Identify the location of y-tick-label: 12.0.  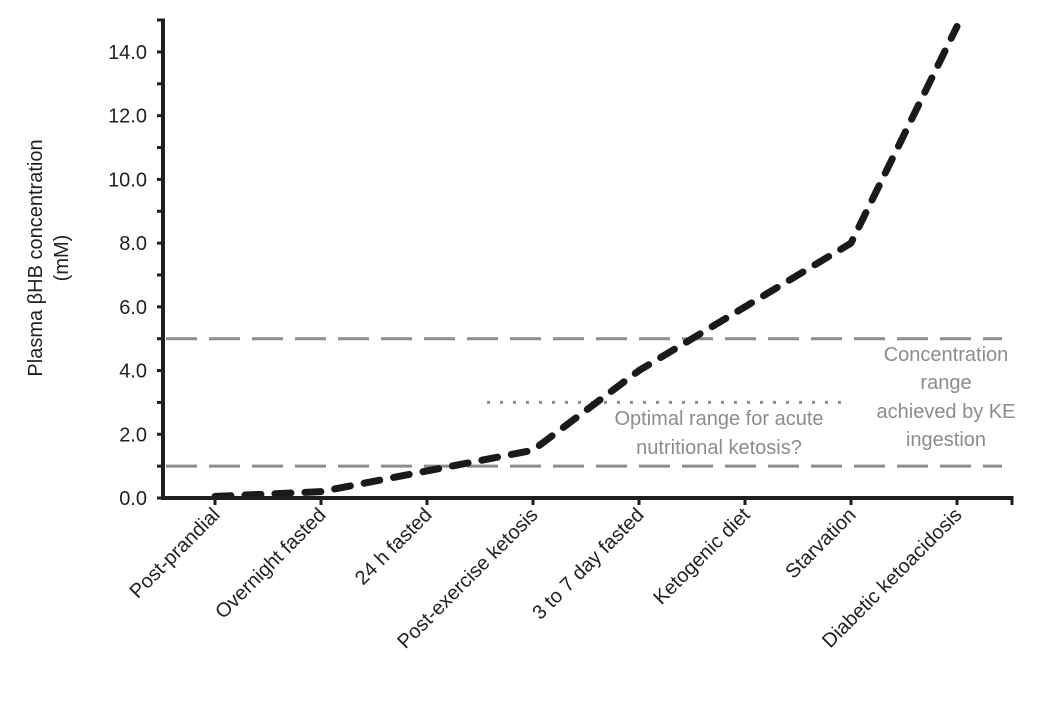
(127, 117).